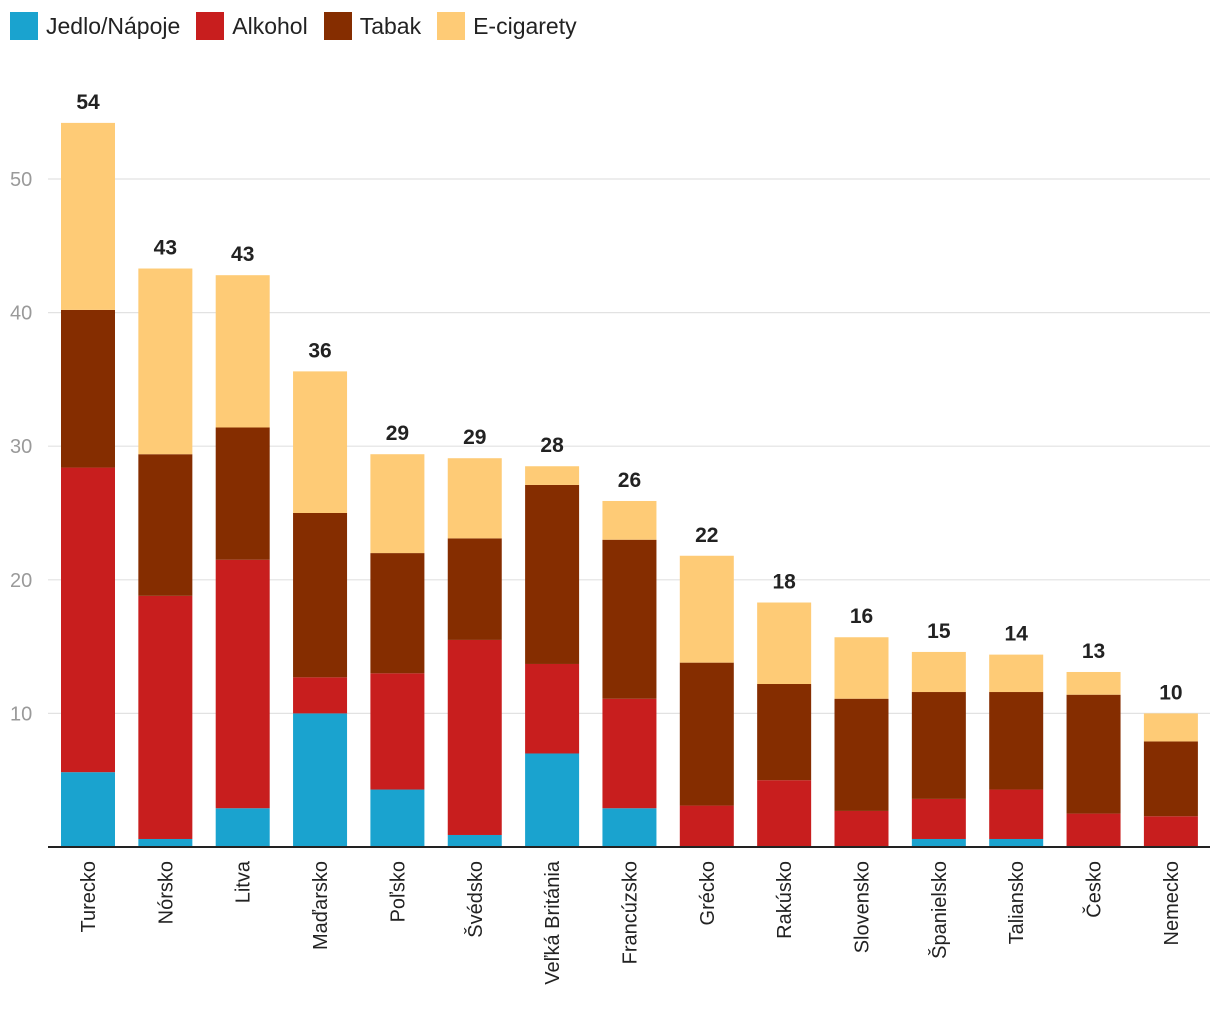 The height and width of the screenshot is (1020, 1220). I want to click on legend-label-e-cigarety: E-cigarety, so click(525, 25).